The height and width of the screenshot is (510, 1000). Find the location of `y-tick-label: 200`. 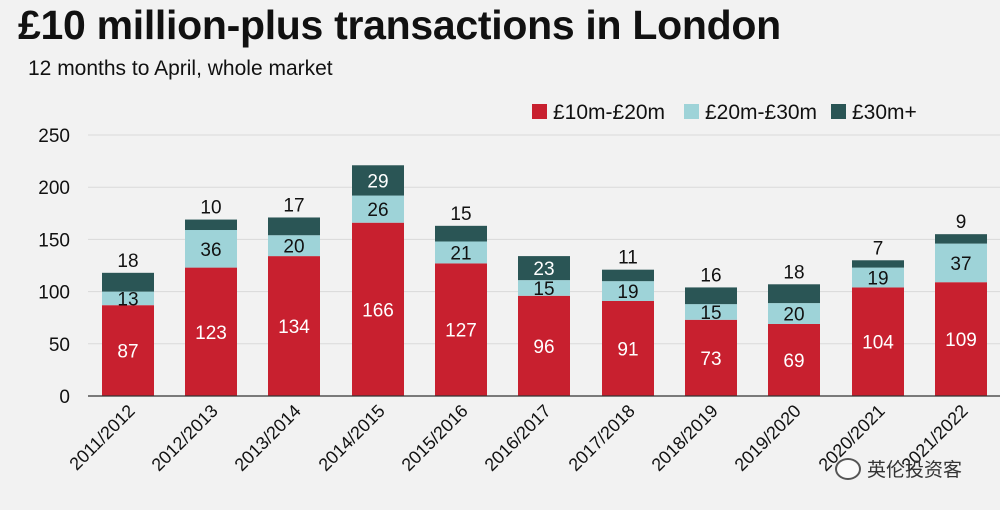

y-tick-label: 200 is located at coordinates (54, 188).